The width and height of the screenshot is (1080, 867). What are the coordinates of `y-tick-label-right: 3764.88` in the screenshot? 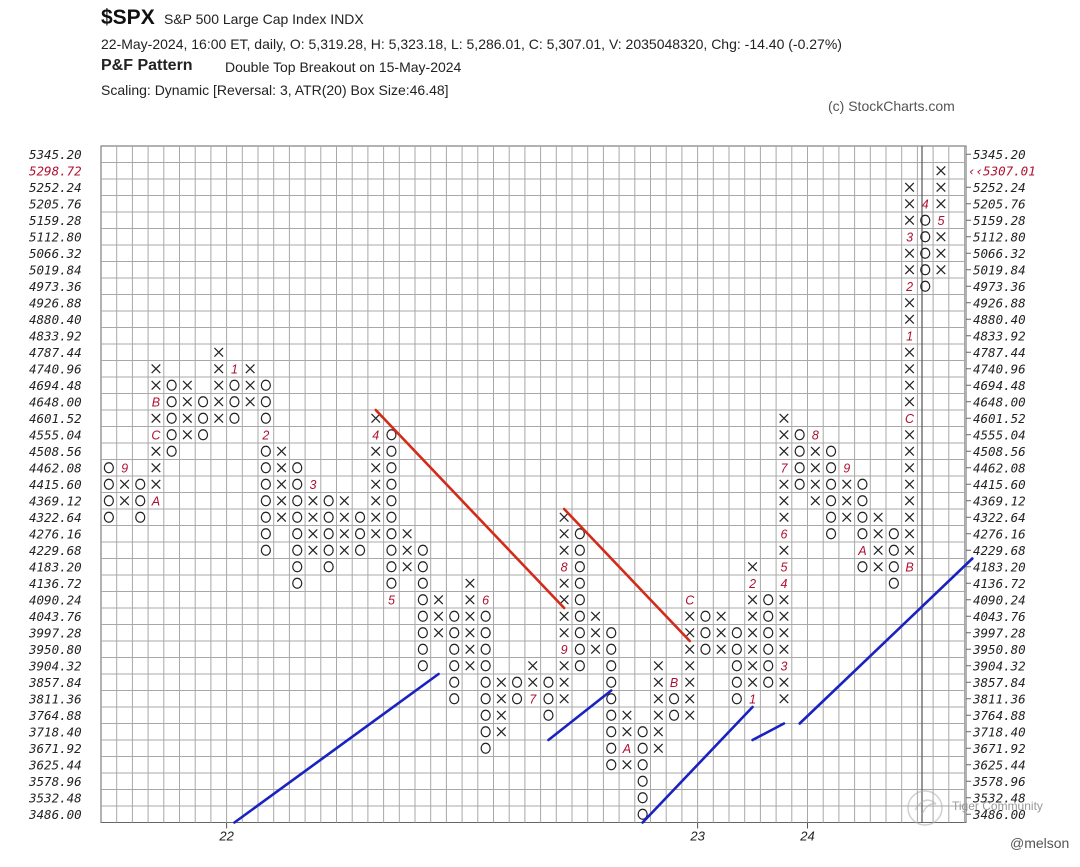 It's located at (999, 715).